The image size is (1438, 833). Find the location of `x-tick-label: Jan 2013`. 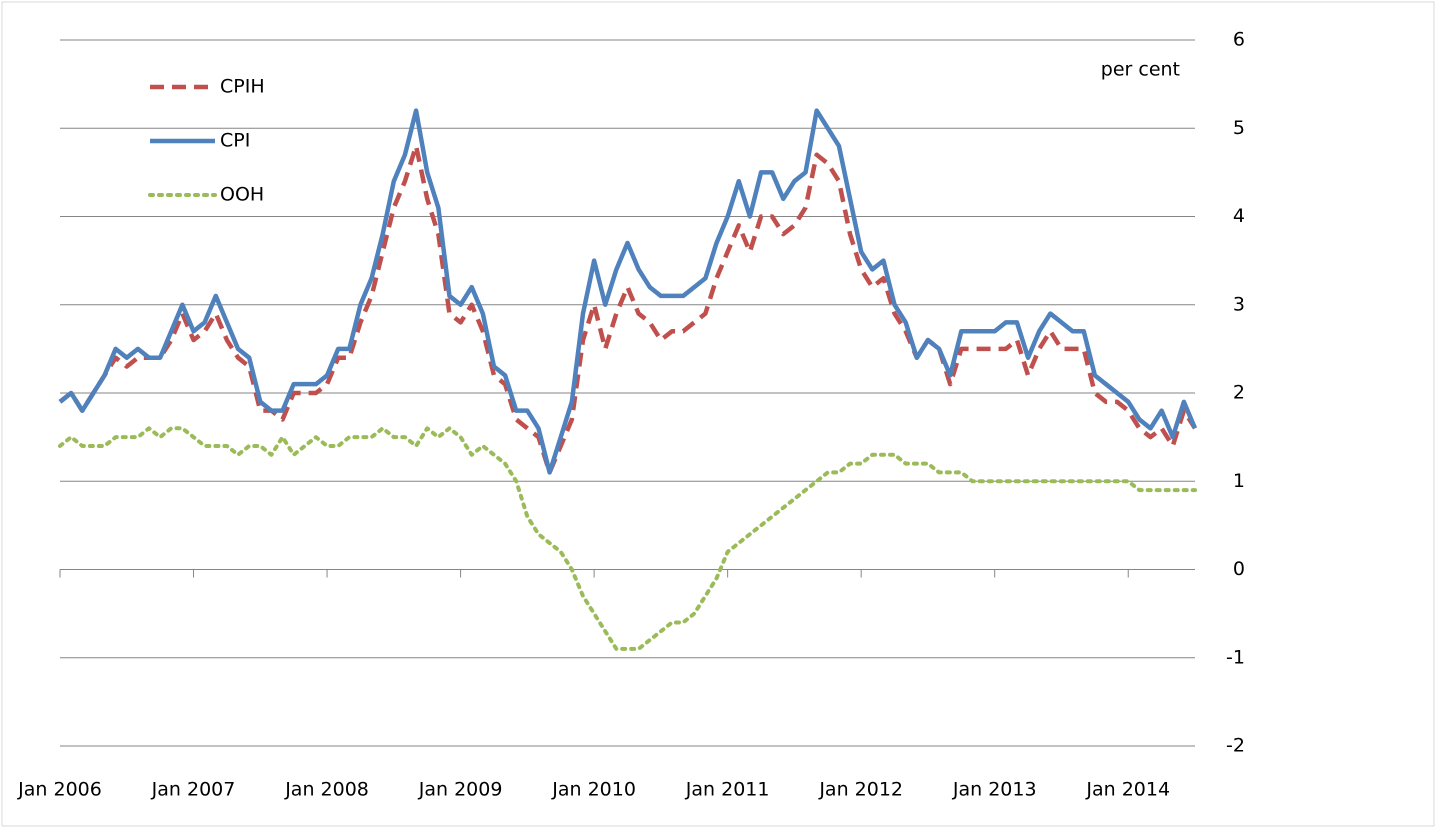

x-tick-label: Jan 2013 is located at coordinates (994, 790).